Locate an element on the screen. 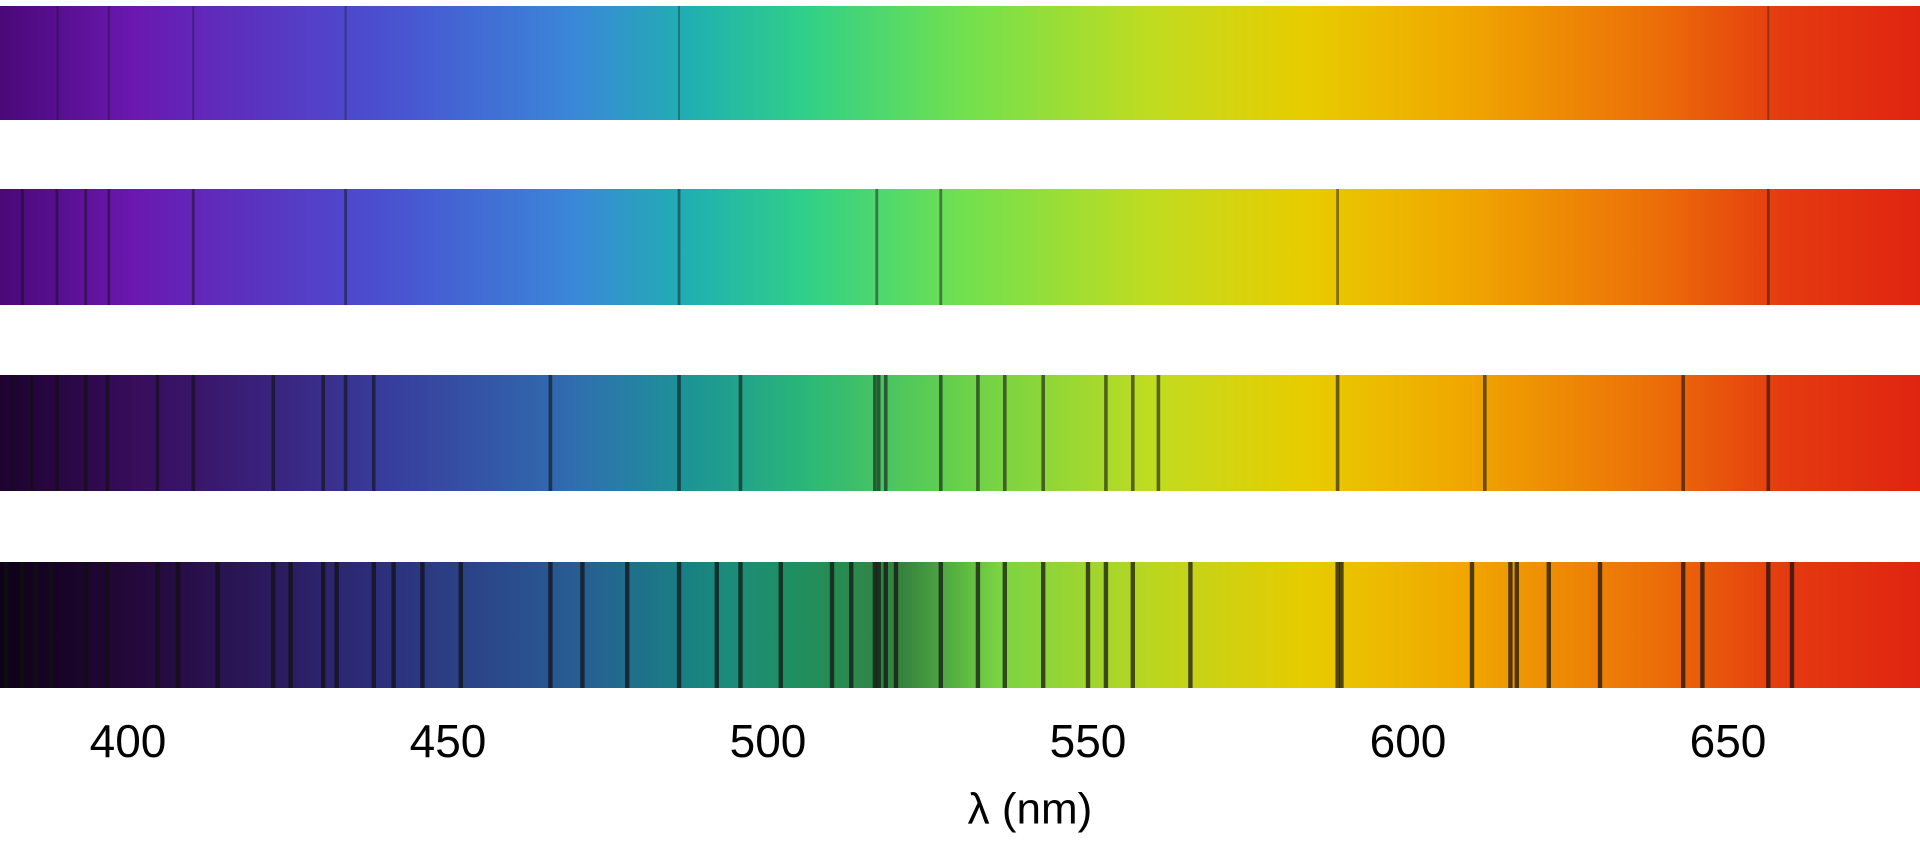  x-tick-label: 550 is located at coordinates (1088, 741).